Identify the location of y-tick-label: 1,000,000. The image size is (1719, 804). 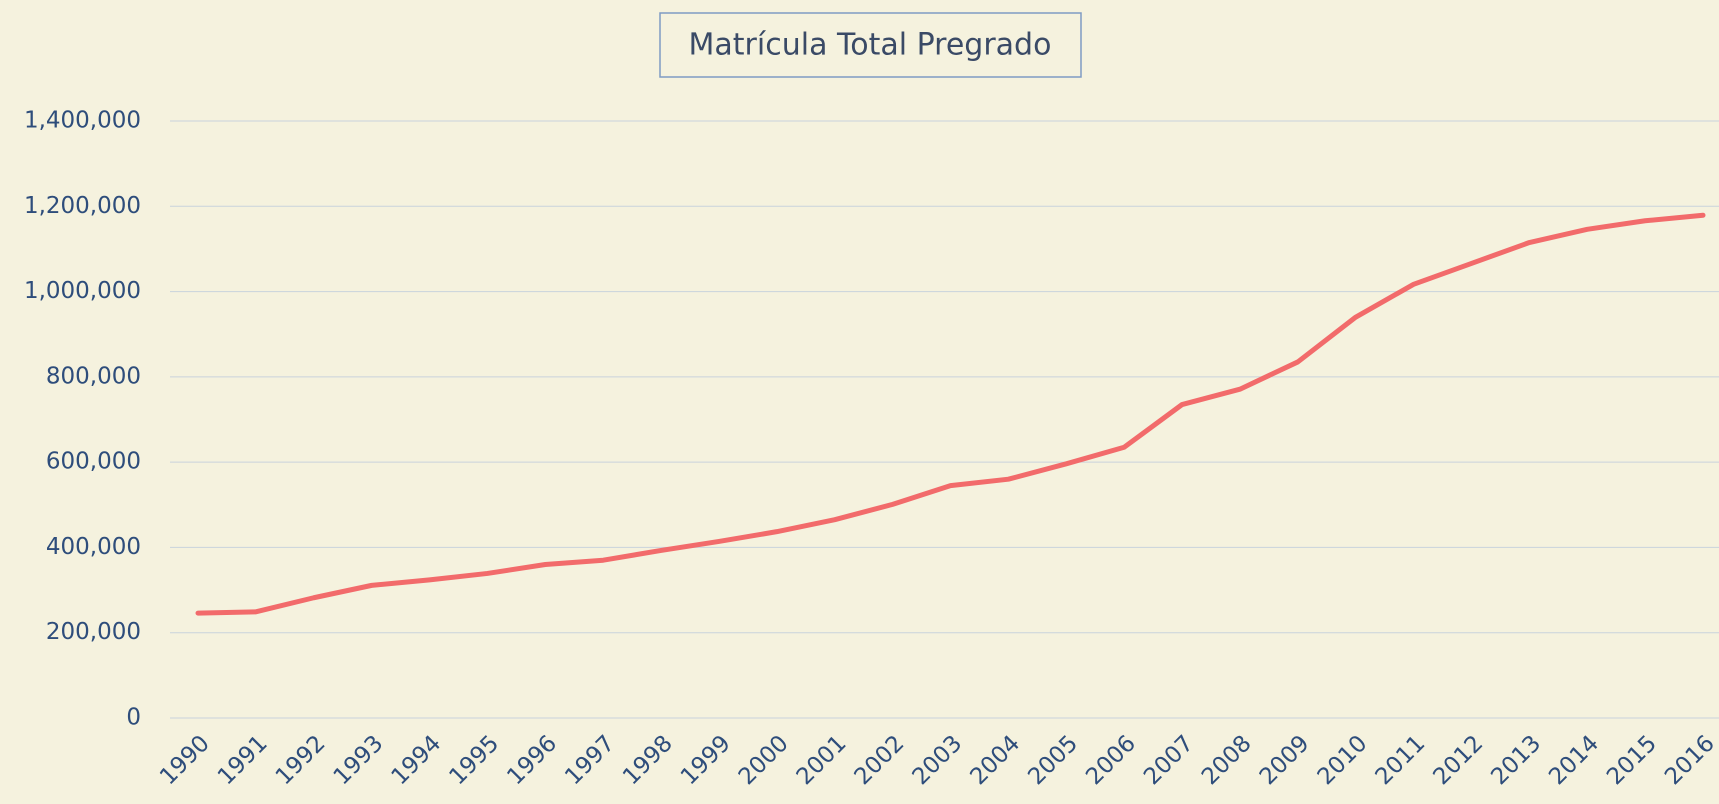
(82, 291).